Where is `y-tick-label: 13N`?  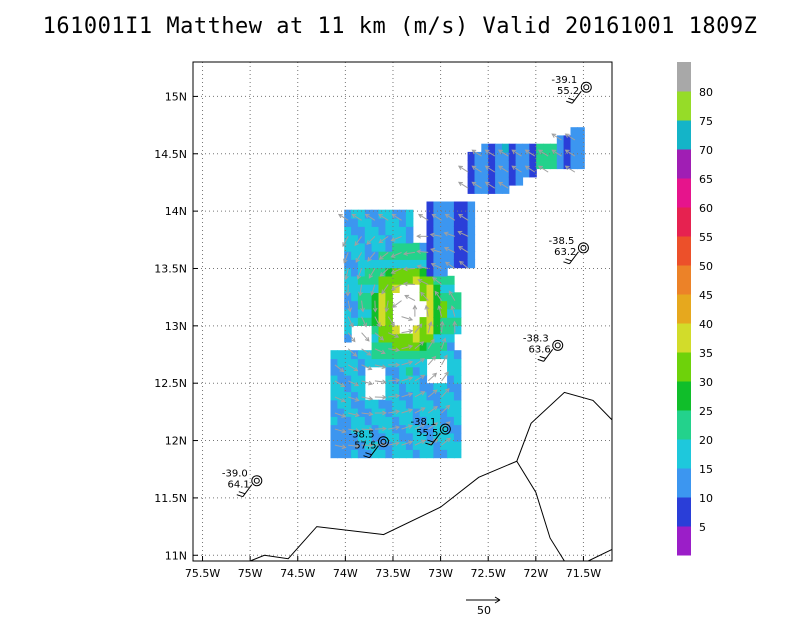 y-tick-label: 13N is located at coordinates (176, 326).